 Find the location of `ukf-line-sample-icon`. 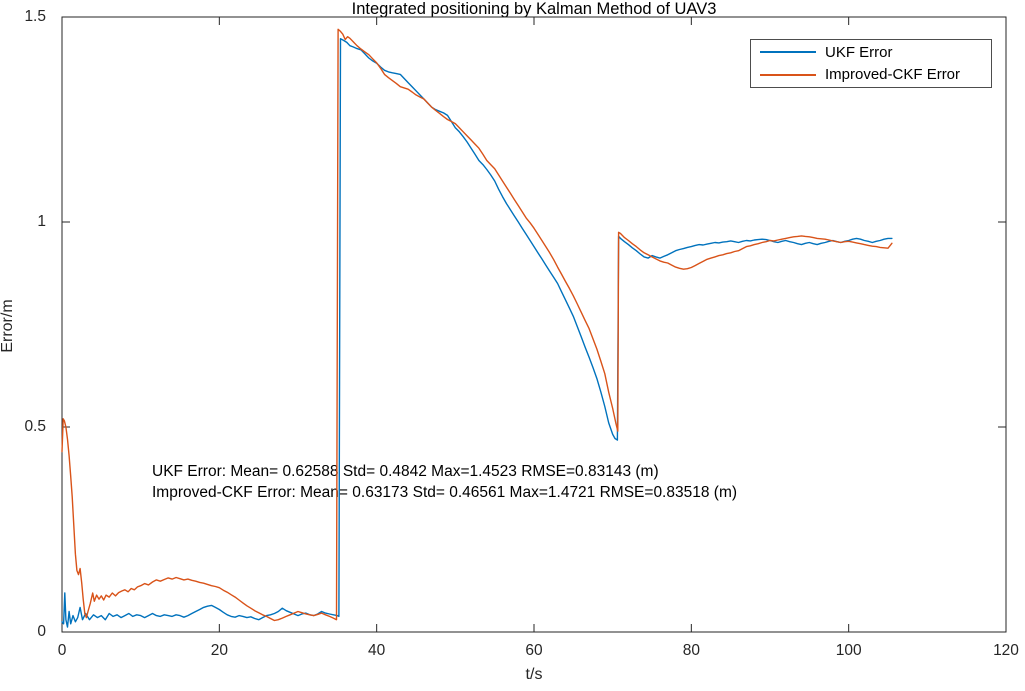

ukf-line-sample-icon is located at coordinates (788, 52).